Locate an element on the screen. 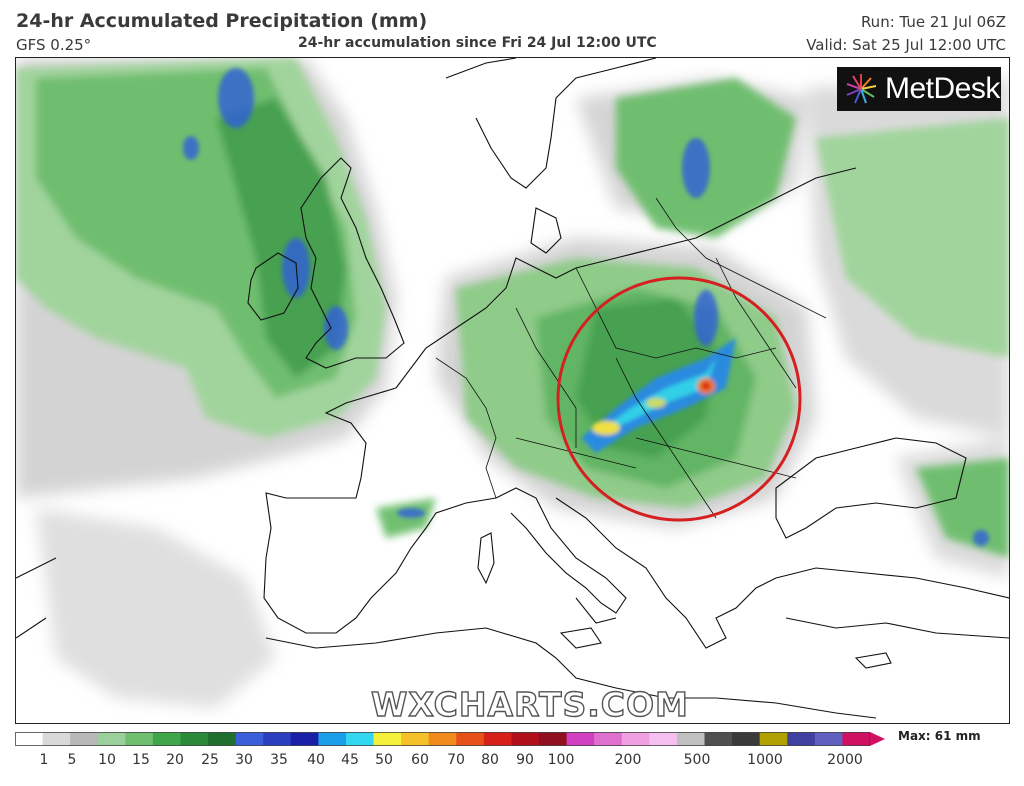 This screenshot has width=1024, height=786. colorbar is located at coordinates (450, 739).